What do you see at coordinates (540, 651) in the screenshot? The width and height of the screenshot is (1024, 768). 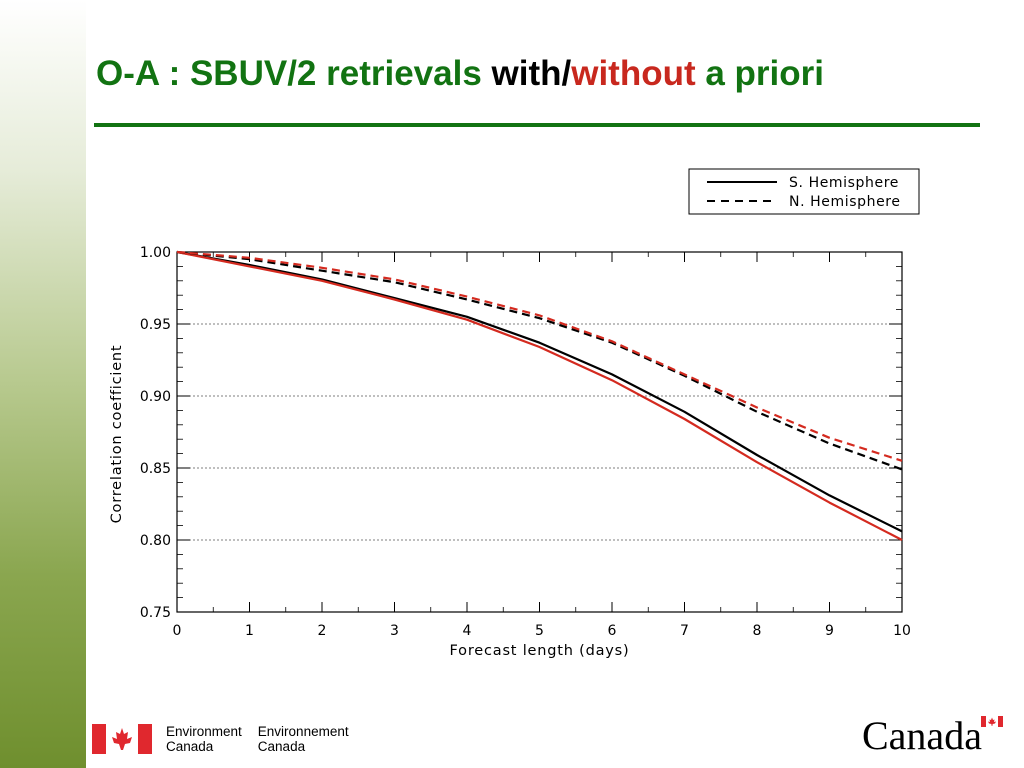 I see `x-axis-label: Forecast length (days)` at bounding box center [540, 651].